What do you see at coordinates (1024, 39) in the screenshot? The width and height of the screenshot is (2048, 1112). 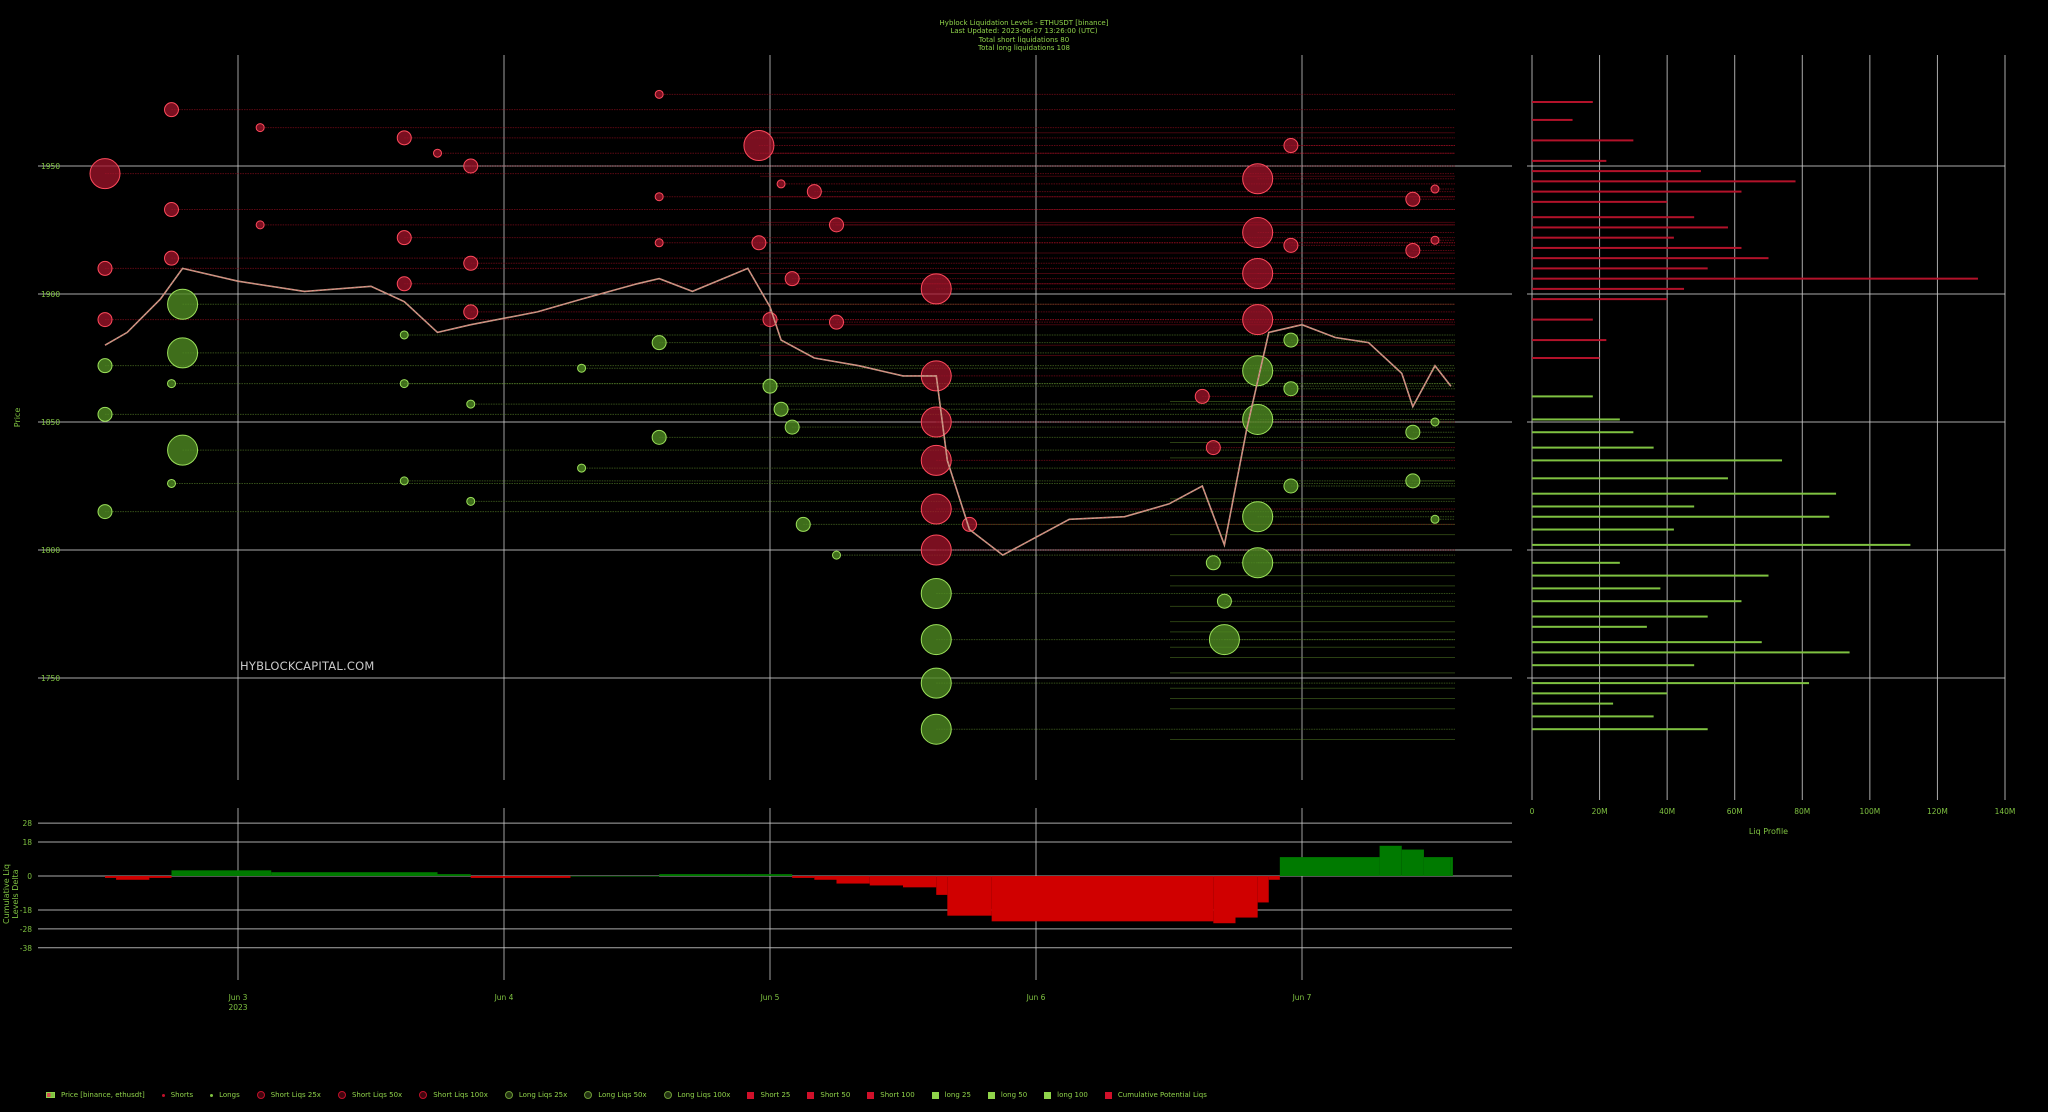 I see `total-short-liquidations: Total short liquidations 80` at bounding box center [1024, 39].